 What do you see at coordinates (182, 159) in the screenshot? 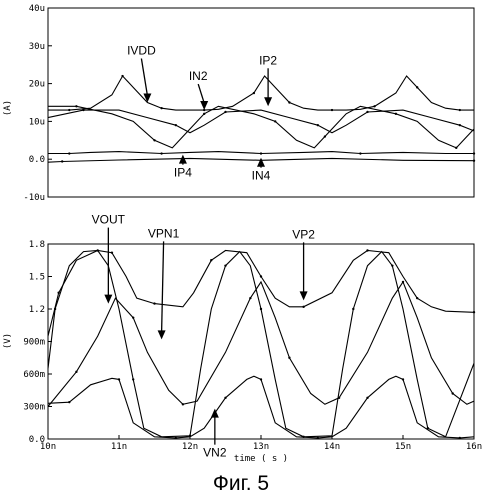
I see `annotation-arrowhead-ip4` at bounding box center [182, 159].